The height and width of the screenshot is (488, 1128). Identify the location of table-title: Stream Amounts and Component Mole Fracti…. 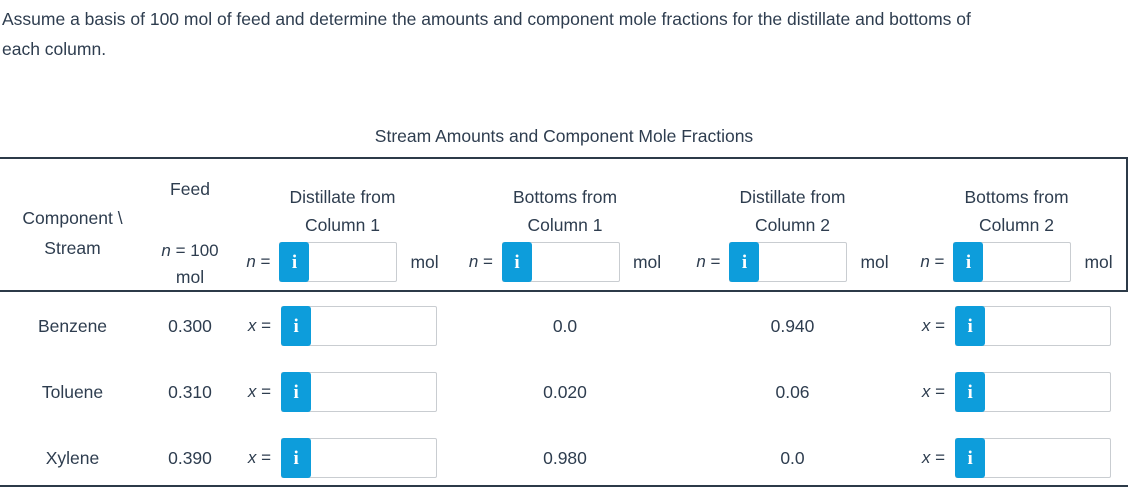
(564, 136).